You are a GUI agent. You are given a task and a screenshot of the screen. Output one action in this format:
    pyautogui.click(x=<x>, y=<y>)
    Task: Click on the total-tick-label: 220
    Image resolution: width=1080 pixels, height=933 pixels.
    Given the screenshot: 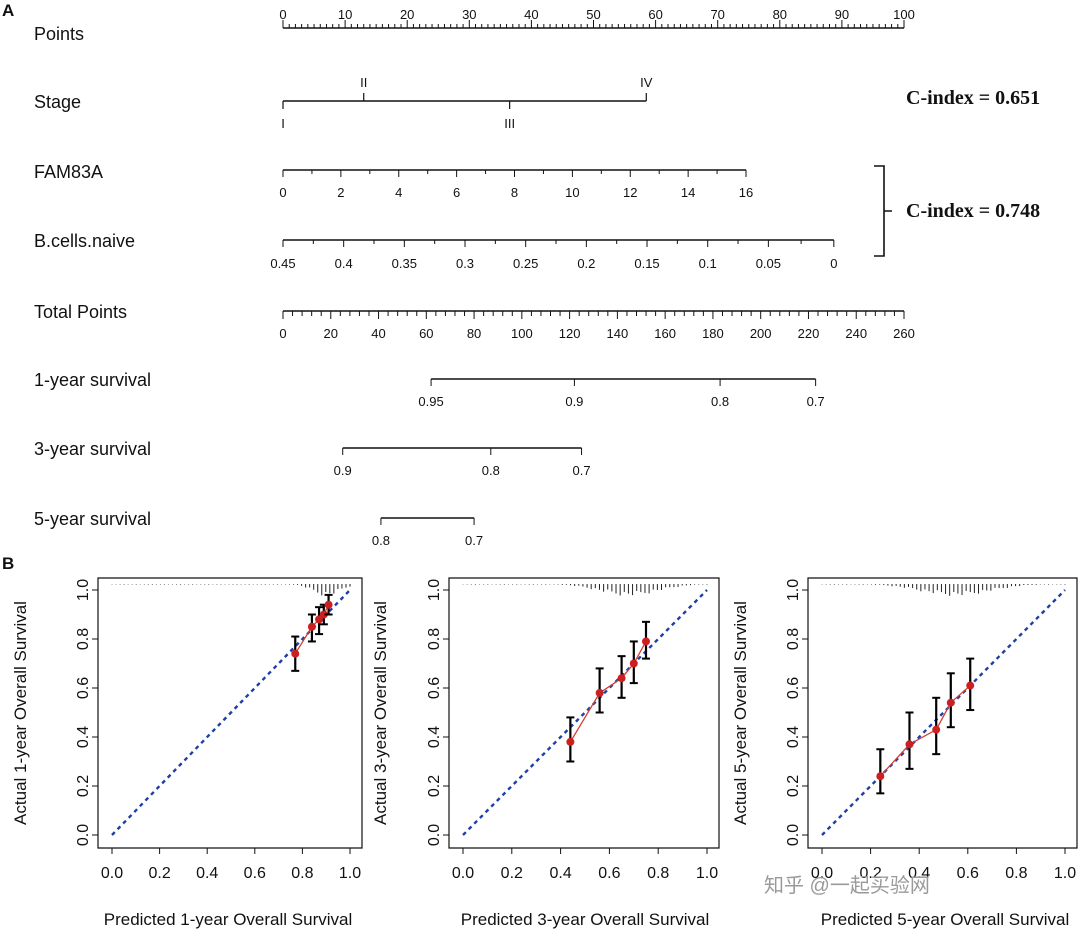 What is the action you would take?
    pyautogui.click(x=809, y=333)
    